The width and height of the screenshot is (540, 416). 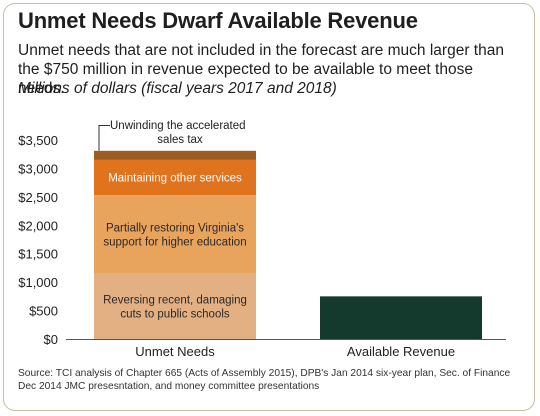 I want to click on y-tick-label: $500, so click(x=43, y=311).